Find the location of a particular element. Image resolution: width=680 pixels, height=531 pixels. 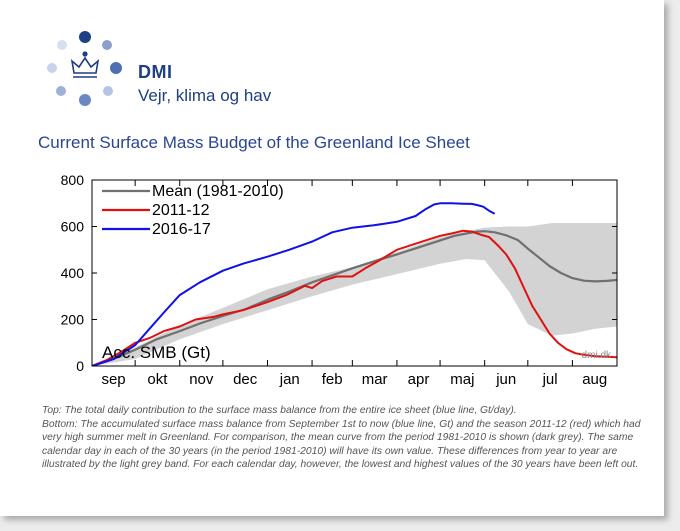

axis-annotation: Acc. SMB (Gt) is located at coordinates (156, 352).